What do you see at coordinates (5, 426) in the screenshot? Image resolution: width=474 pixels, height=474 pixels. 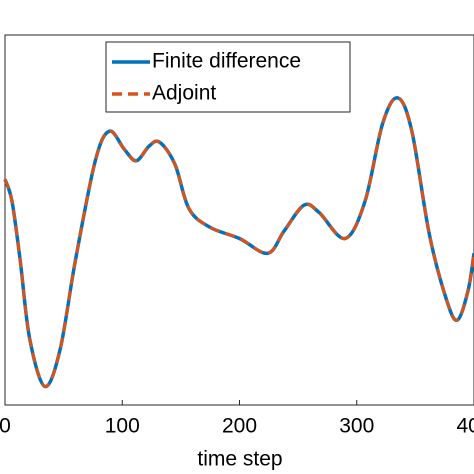 I see `x-tick-label: 0` at bounding box center [5, 426].